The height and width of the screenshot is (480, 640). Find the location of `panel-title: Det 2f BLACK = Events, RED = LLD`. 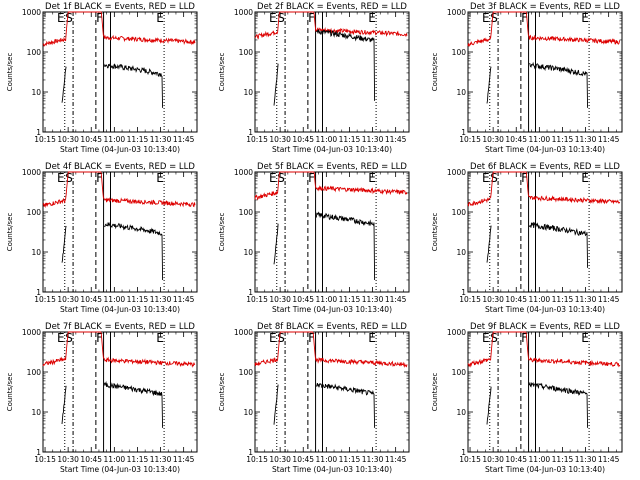

panel-title: Det 2f BLACK = Events, RED = LLD is located at coordinates (332, 7).